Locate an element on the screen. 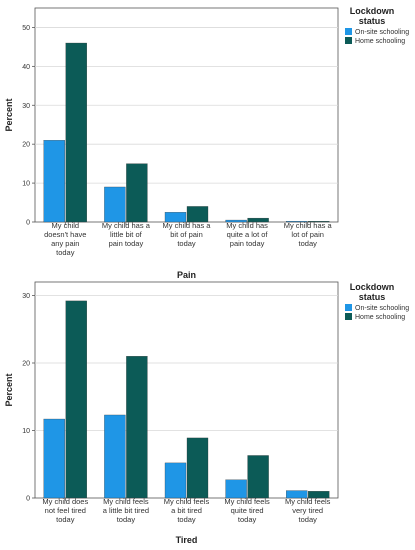  category-label-line: little bit of is located at coordinates (126, 234).